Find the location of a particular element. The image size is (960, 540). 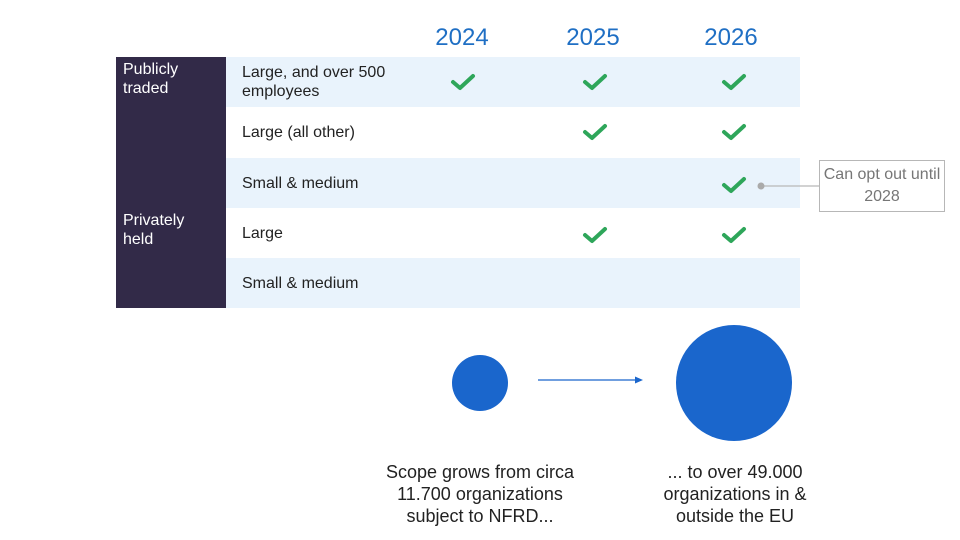

table-row: Large, and over 500 employees is located at coordinates (513, 82).